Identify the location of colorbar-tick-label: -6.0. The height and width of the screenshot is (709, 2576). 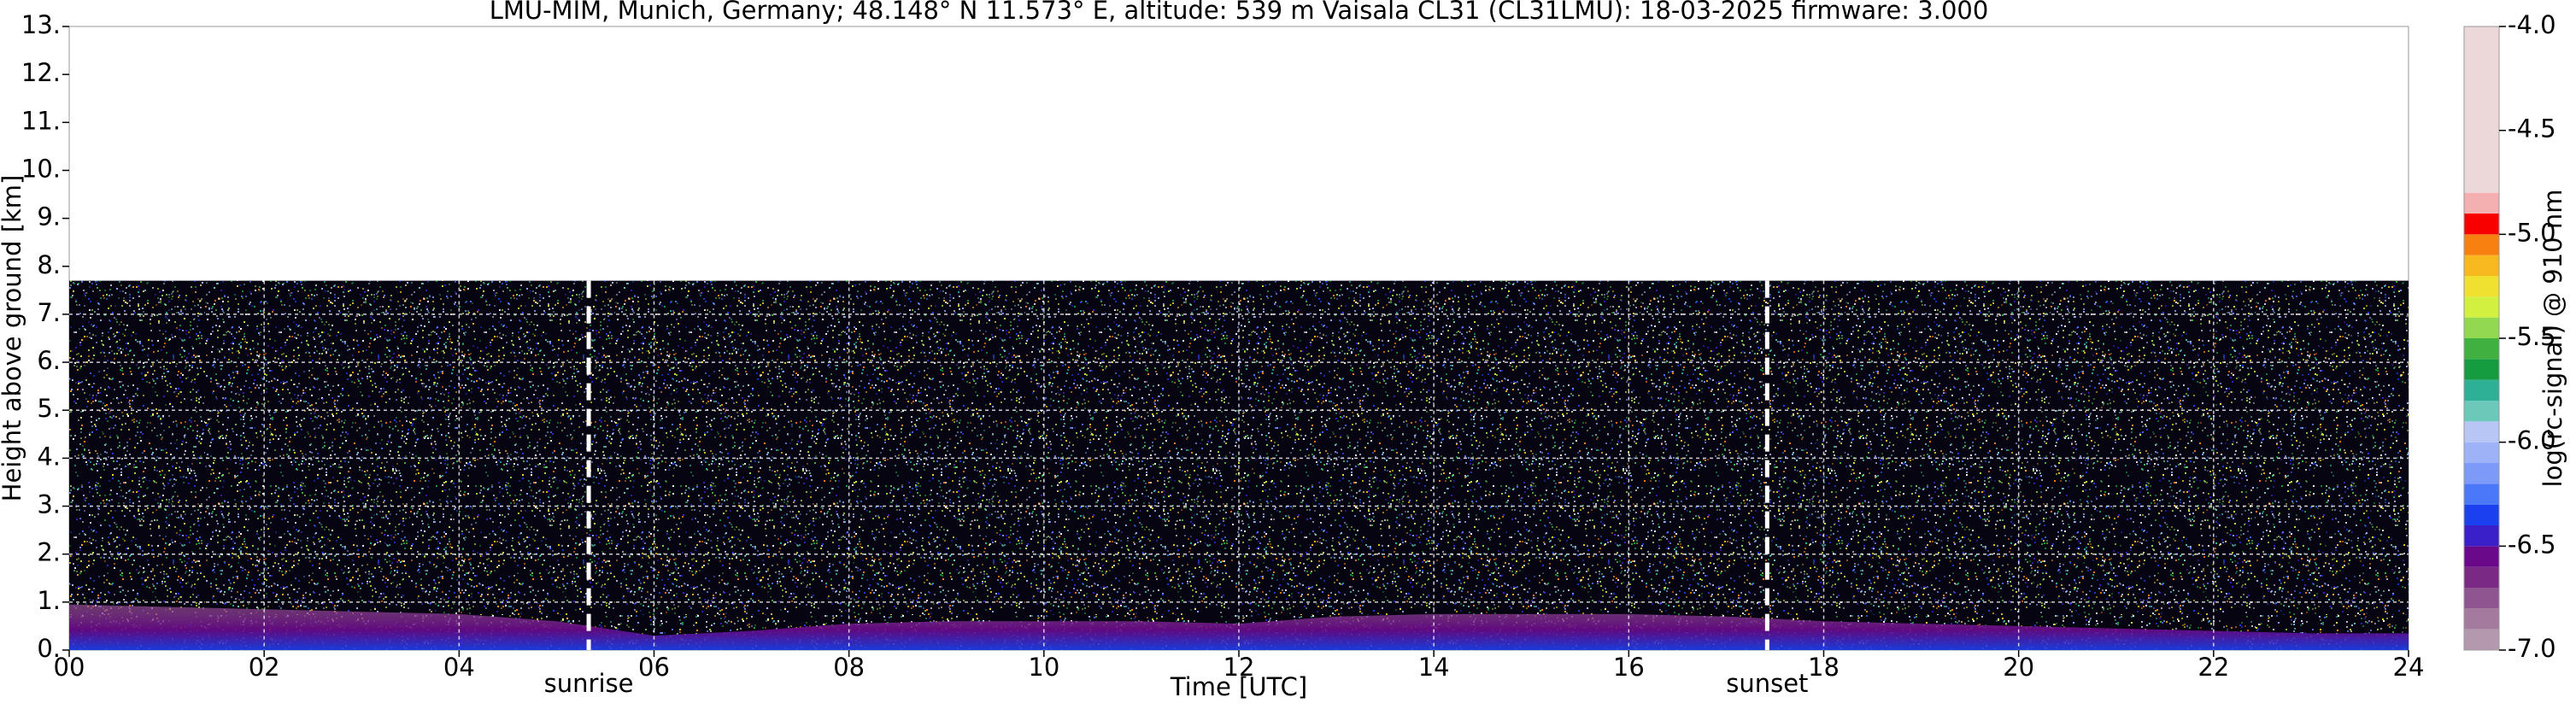
(2532, 441).